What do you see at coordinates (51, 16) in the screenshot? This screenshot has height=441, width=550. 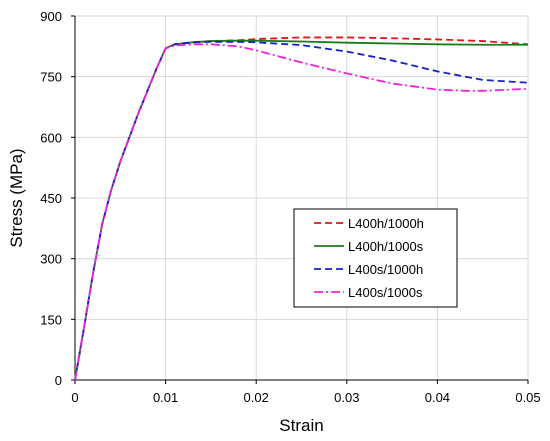 I see `y-tick-label: 900` at bounding box center [51, 16].